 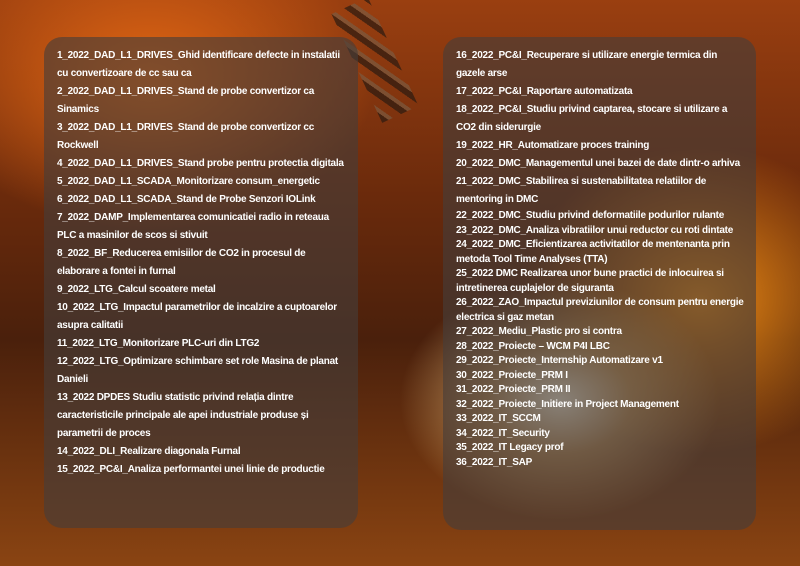 What do you see at coordinates (494, 462) in the screenshot?
I see `project-list-item: 36_2022_IT_SAP` at bounding box center [494, 462].